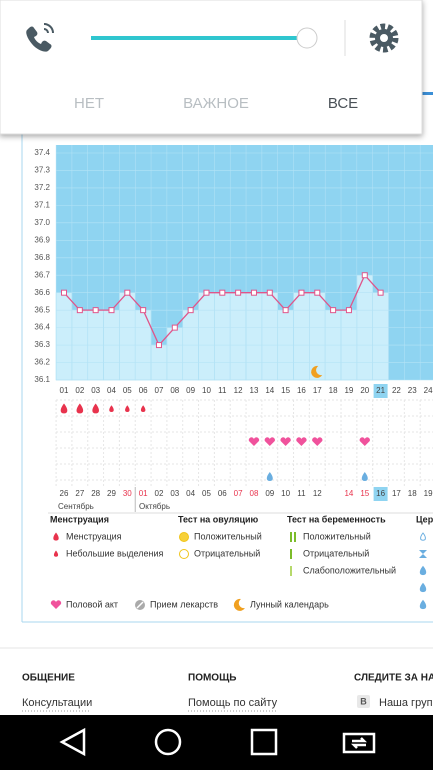 This screenshot has width=433, height=770. I want to click on tab: ВСЕ, so click(343, 103).